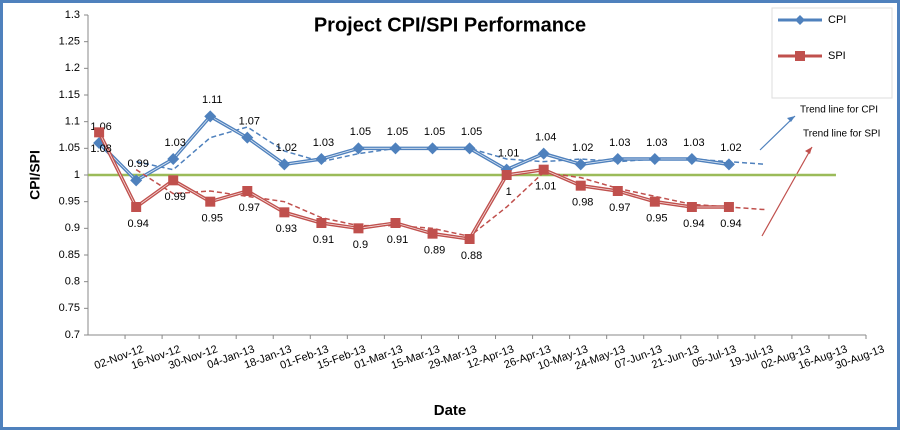 The width and height of the screenshot is (900, 430). Describe the element at coordinates (69, 308) in the screenshot. I see `y-tick-label: 0.75` at that location.